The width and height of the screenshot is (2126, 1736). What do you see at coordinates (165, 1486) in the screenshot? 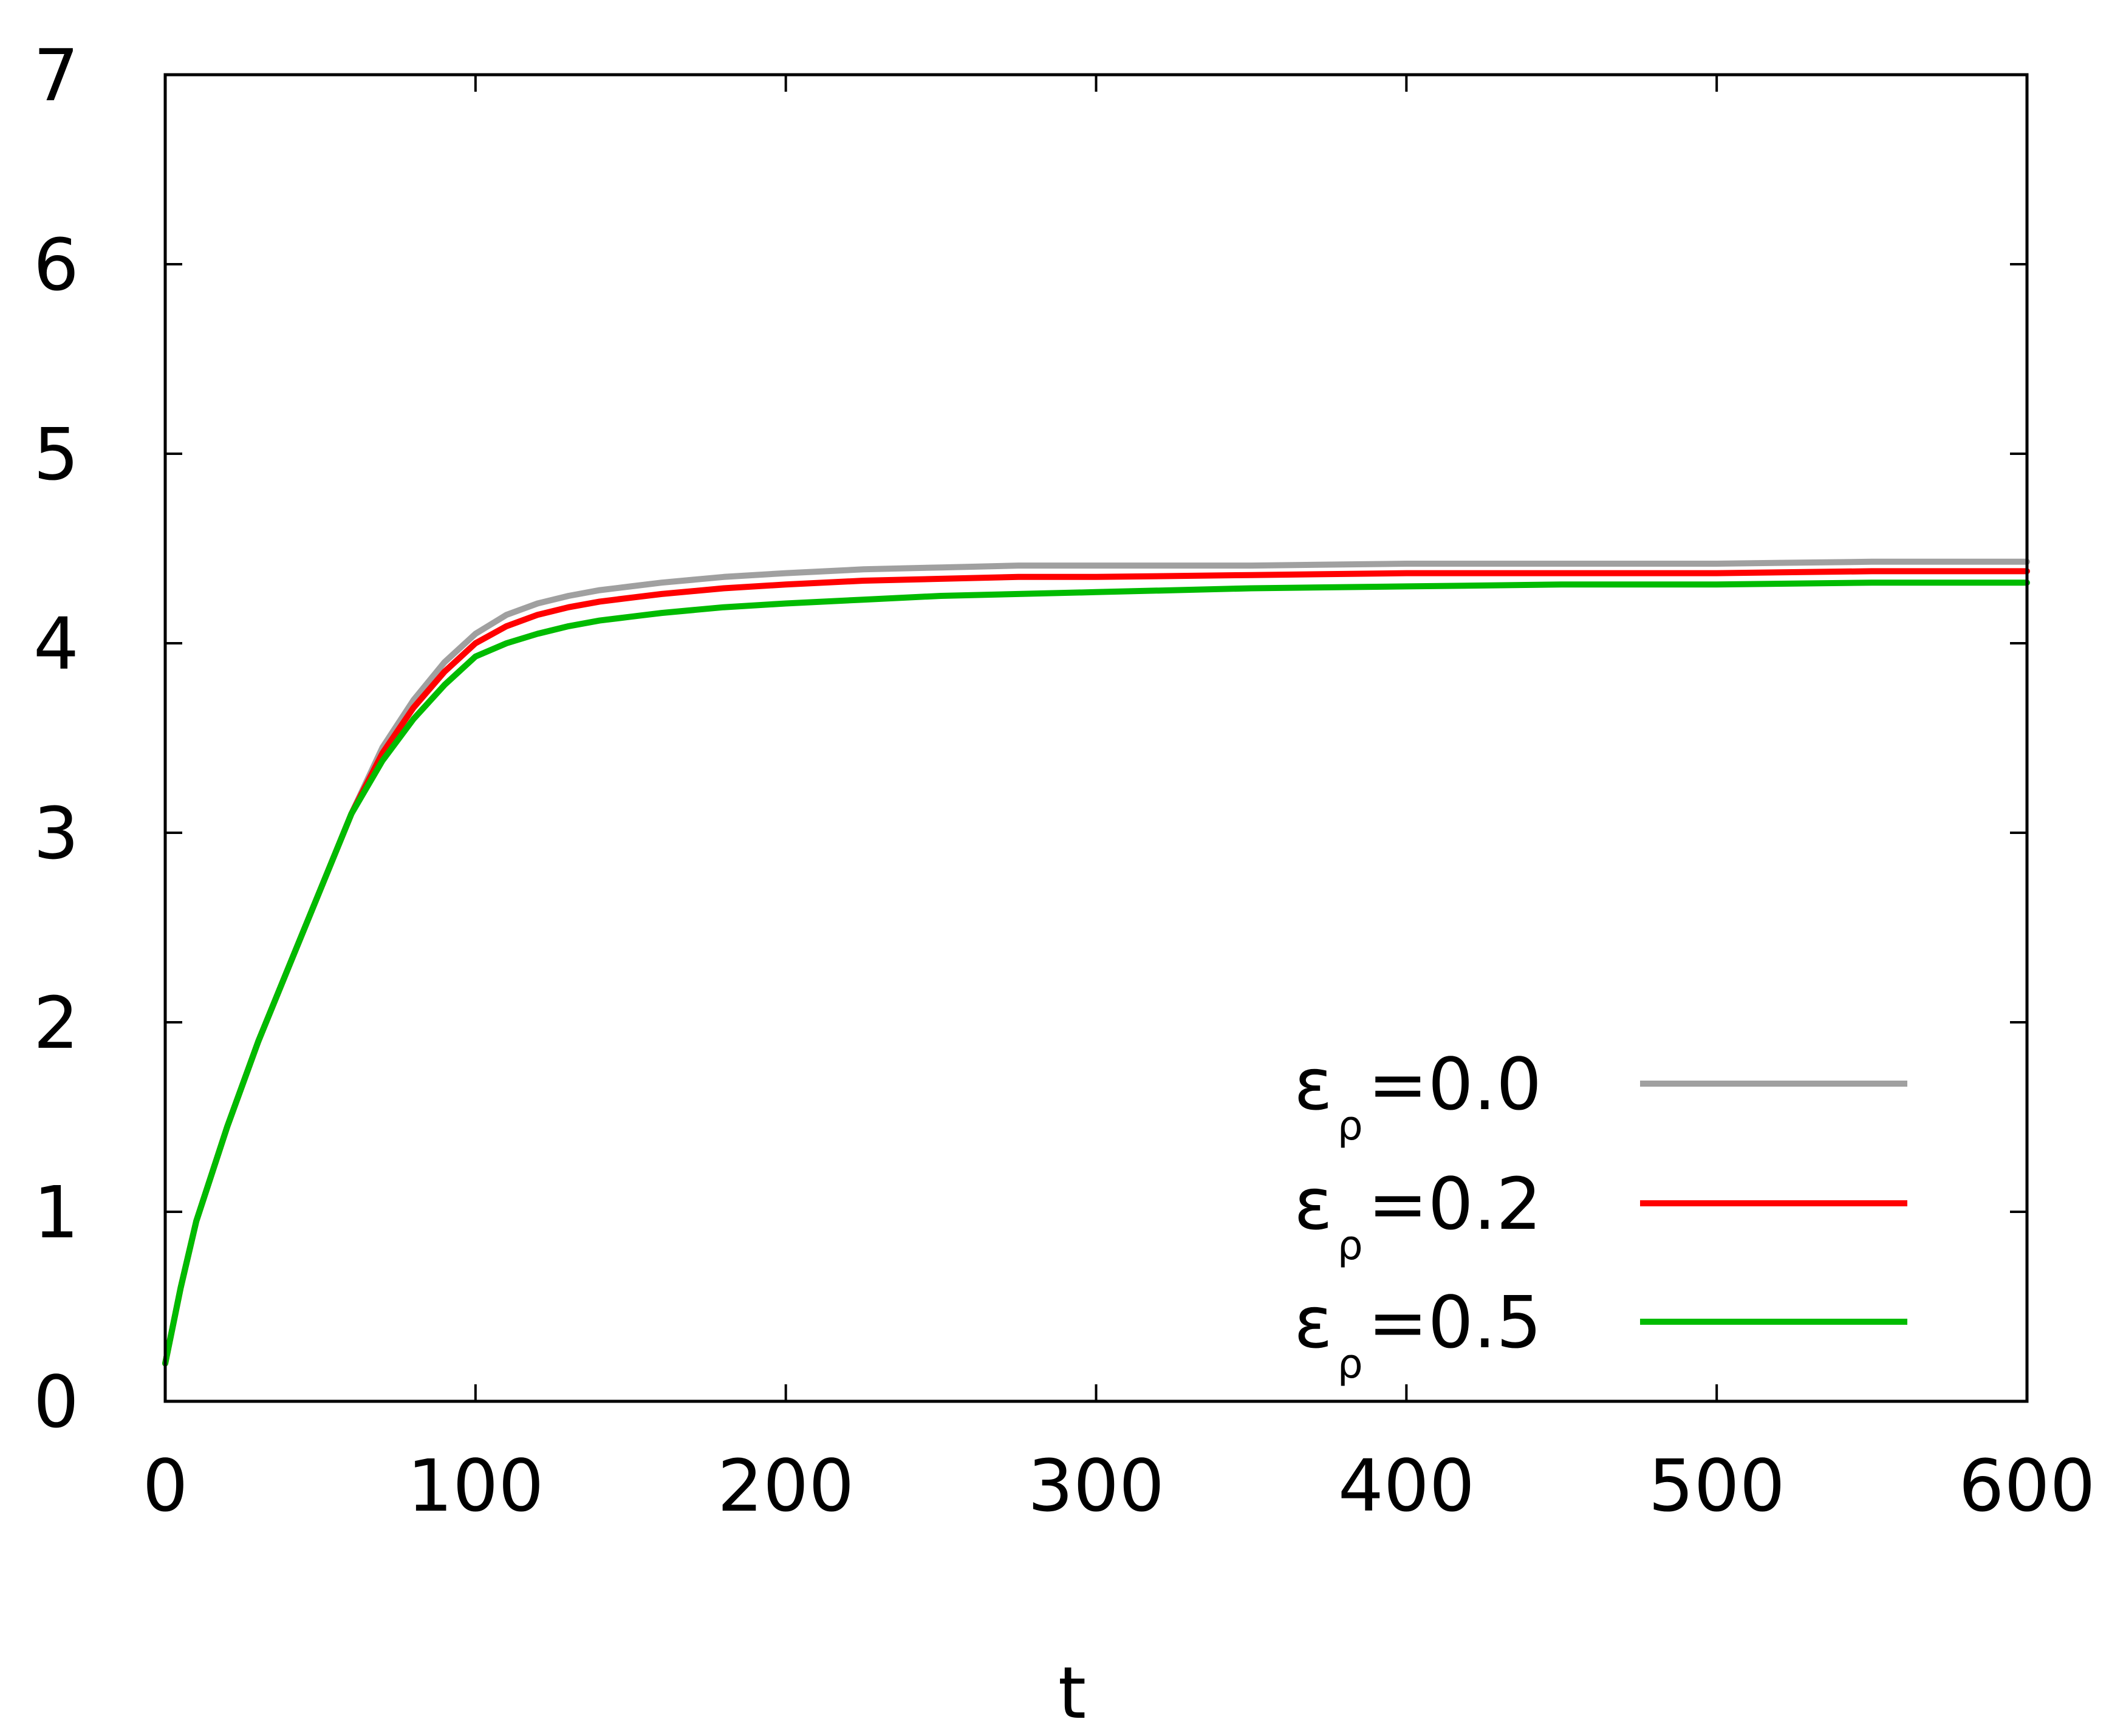
I see `x-tick-label: 0` at bounding box center [165, 1486].